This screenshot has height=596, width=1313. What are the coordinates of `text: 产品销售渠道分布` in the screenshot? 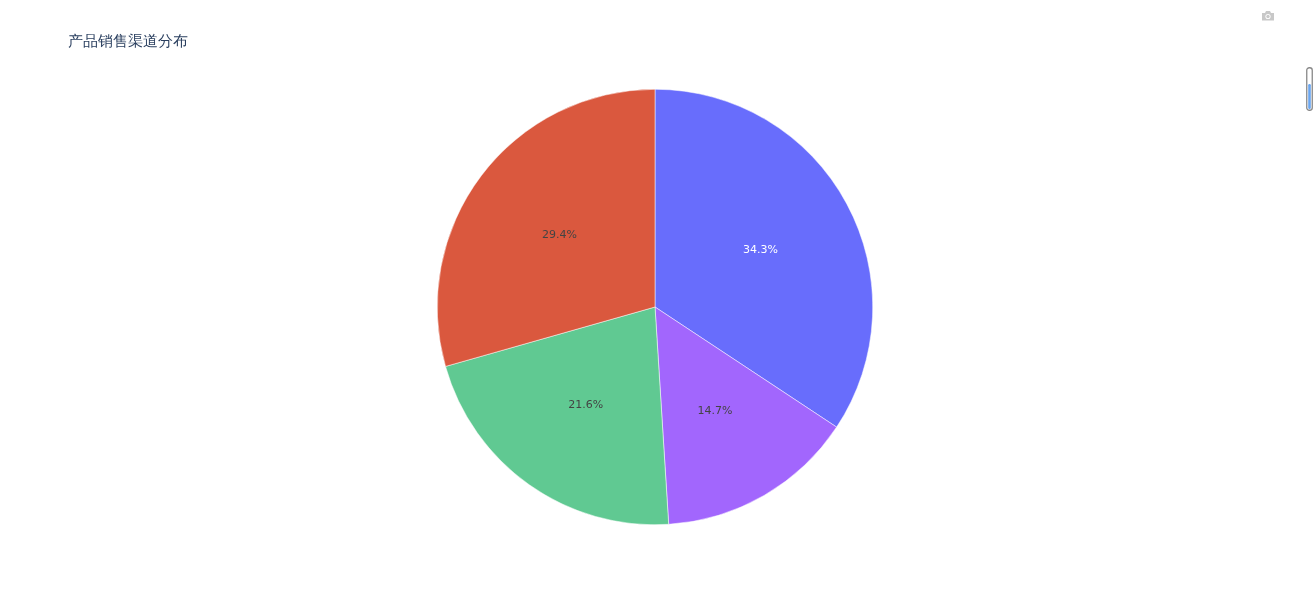 It's located at (128, 41).